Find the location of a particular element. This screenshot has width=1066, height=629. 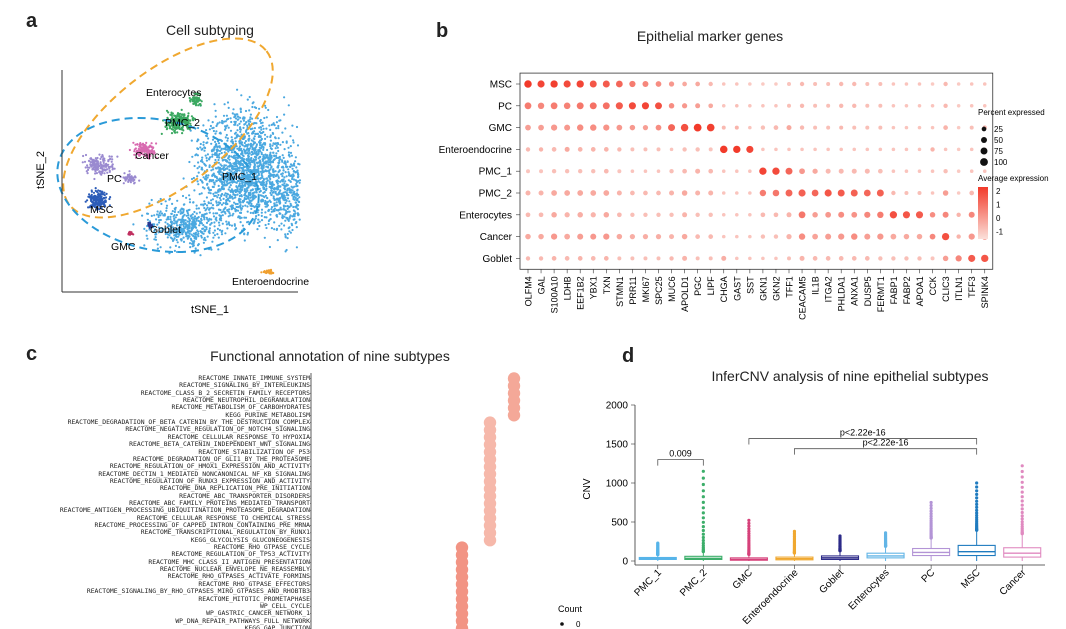

dotplot-row-label: GMC is located at coordinates (500, 128).